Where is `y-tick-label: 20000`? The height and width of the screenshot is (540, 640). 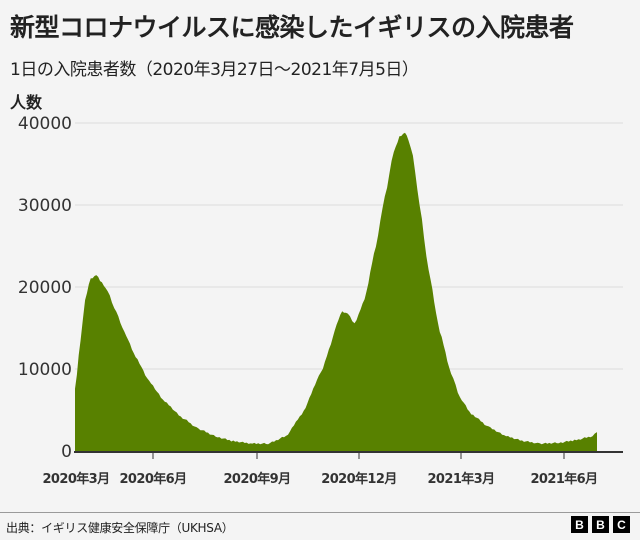
y-tick-label: 20000 is located at coordinates (45, 288).